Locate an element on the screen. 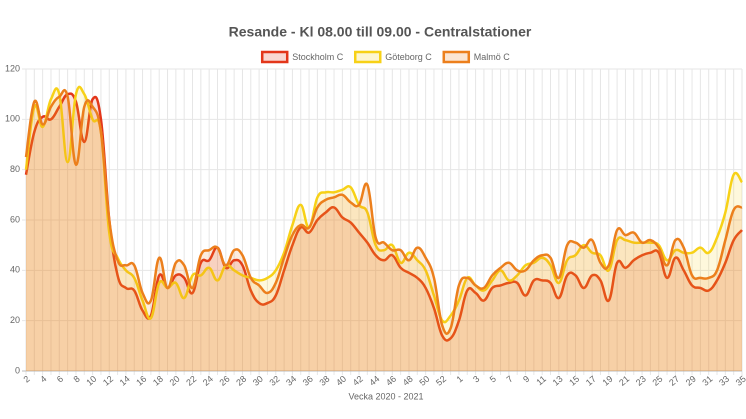 The height and width of the screenshot is (419, 746). x-tick-label: 34 is located at coordinates (291, 381).